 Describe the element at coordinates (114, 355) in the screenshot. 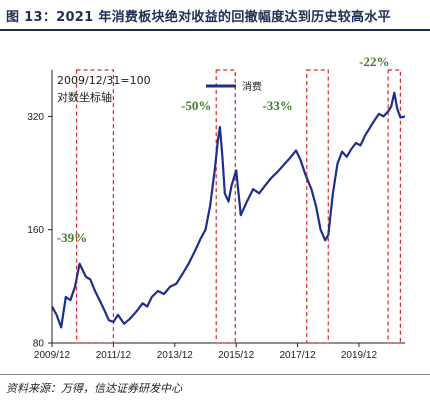

I see `x-tick-label: 2011/12` at that location.